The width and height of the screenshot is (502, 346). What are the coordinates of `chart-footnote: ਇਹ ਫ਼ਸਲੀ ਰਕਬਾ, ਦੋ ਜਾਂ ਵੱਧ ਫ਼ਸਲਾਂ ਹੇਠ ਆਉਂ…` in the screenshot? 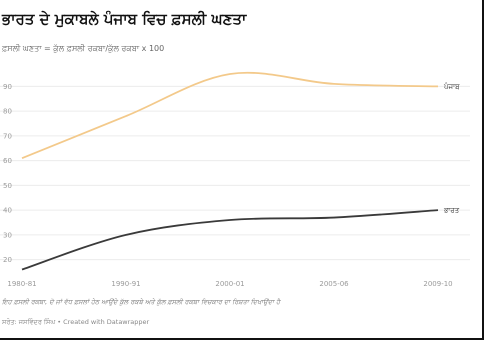 It's located at (141, 302).